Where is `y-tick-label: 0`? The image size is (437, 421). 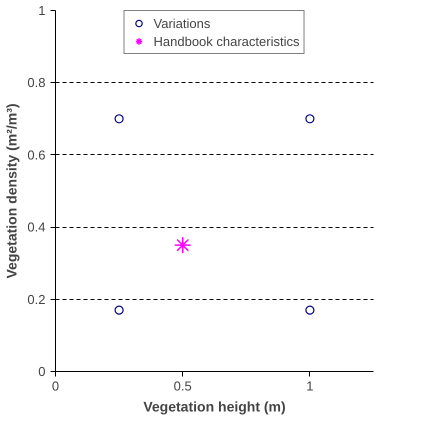
y-tick-label: 0 is located at coordinates (42, 371).